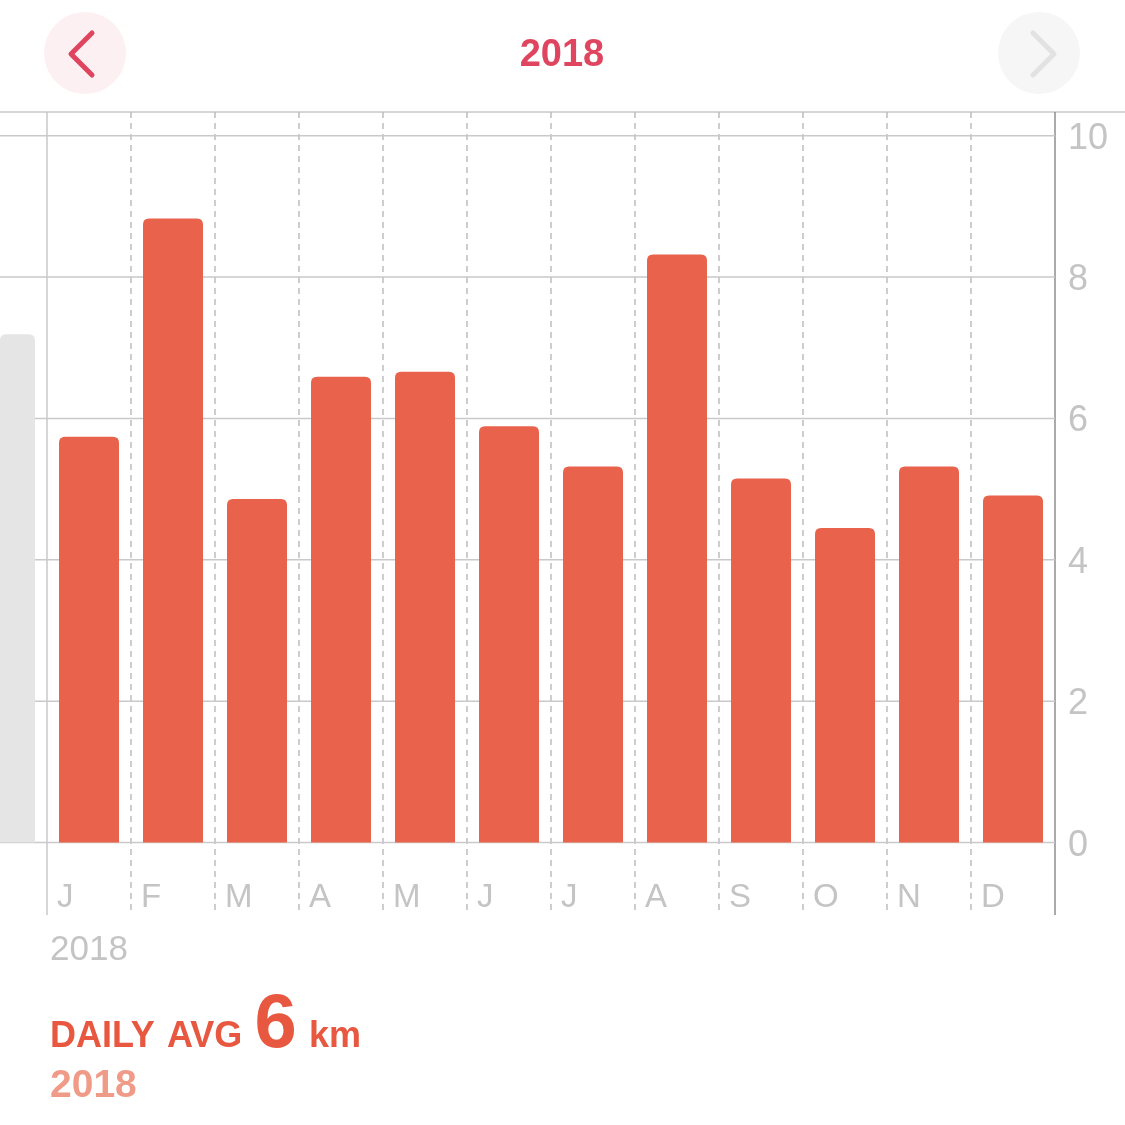 The width and height of the screenshot is (1125, 1125). I want to click on y-tick-label: 8, so click(1078, 278).